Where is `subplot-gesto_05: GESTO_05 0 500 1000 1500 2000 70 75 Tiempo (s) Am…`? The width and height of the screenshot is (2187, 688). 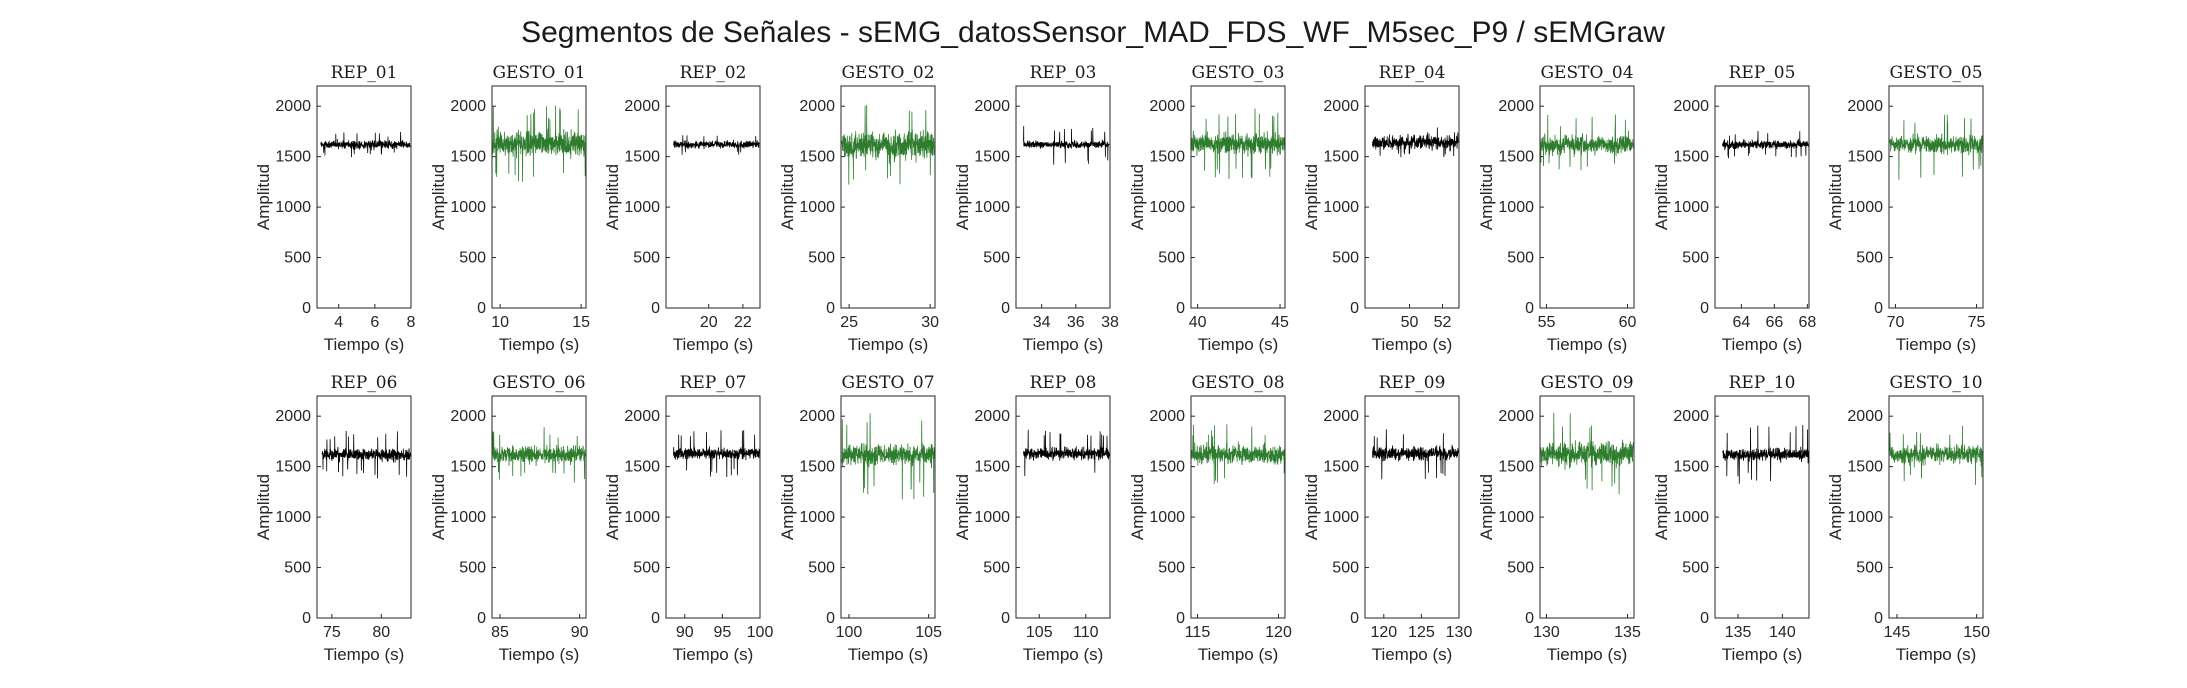 subplot-gesto_05: GESTO_05 0 500 1000 1500 2000 70 75 Tiempo (s) Am… is located at coordinates (1906, 208).